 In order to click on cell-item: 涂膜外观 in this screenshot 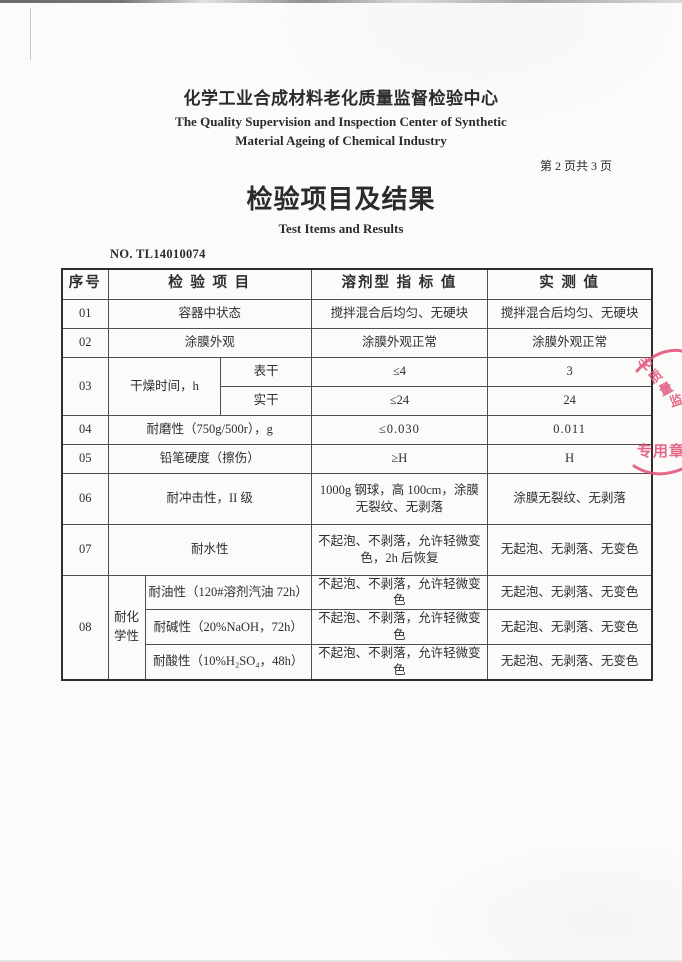, I will do `click(209, 342)`.